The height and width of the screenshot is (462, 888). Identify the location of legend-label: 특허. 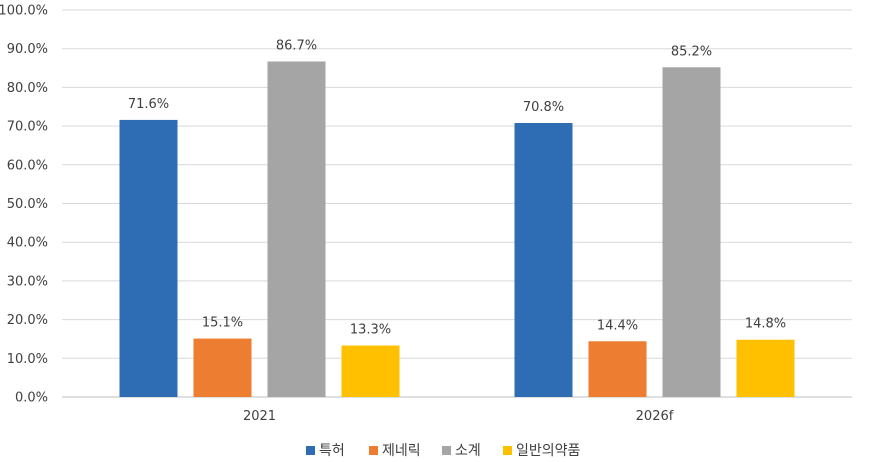
(332, 451).